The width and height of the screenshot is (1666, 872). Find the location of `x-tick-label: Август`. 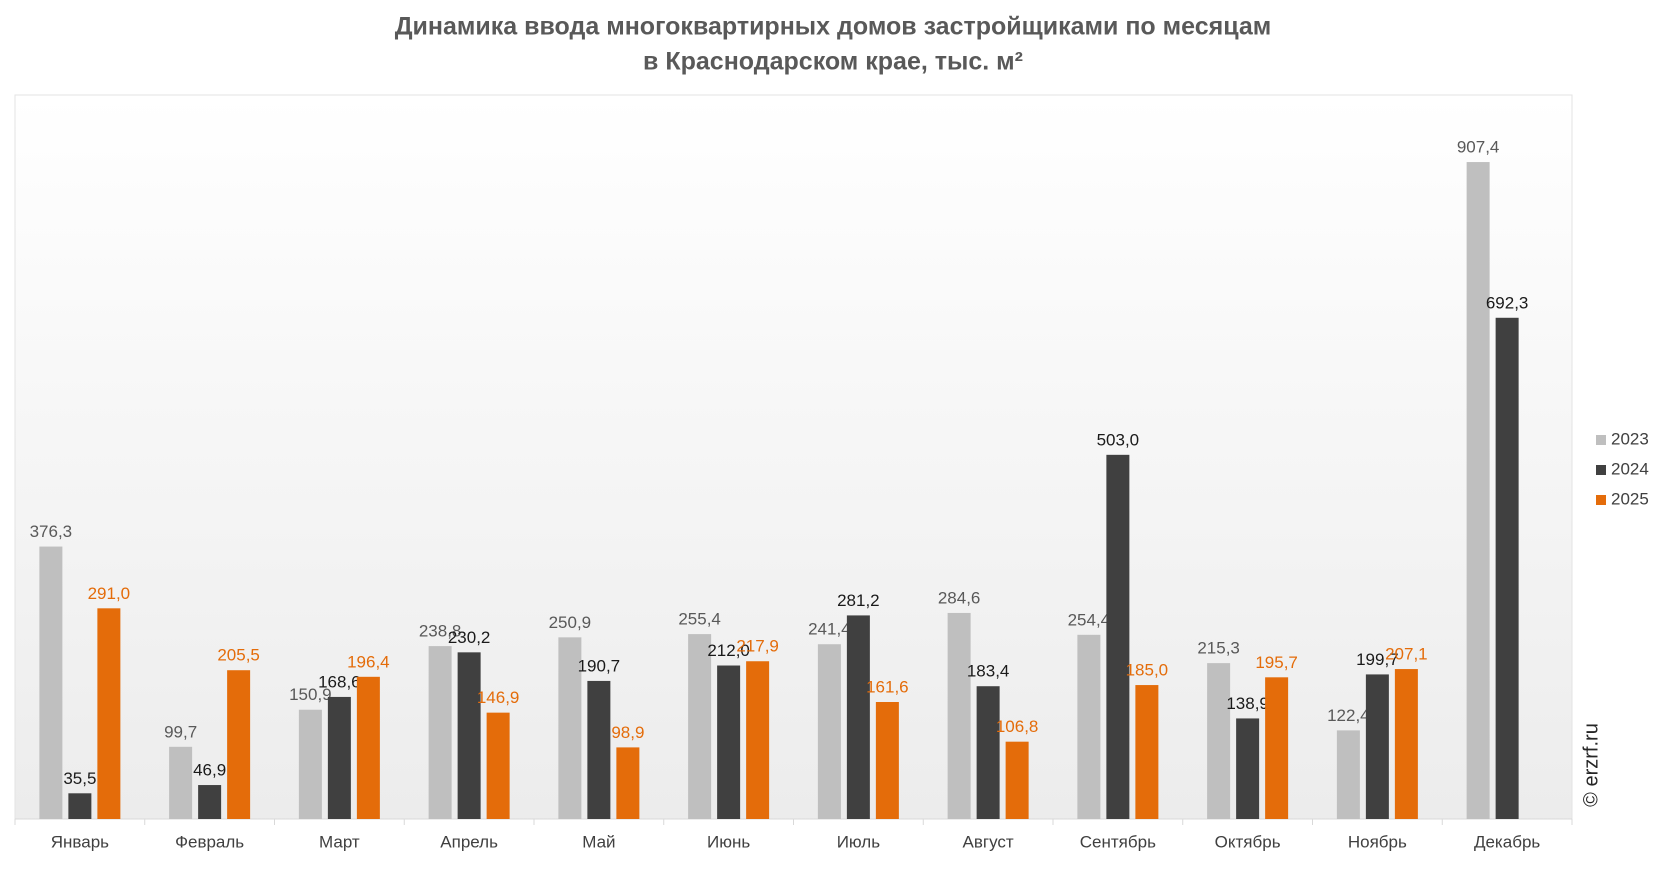

x-tick-label: Август is located at coordinates (988, 841).